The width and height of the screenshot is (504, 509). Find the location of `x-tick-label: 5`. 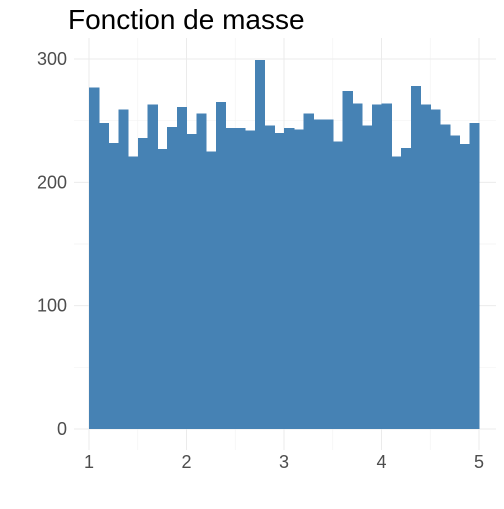

x-tick-label: 5 is located at coordinates (479, 462).